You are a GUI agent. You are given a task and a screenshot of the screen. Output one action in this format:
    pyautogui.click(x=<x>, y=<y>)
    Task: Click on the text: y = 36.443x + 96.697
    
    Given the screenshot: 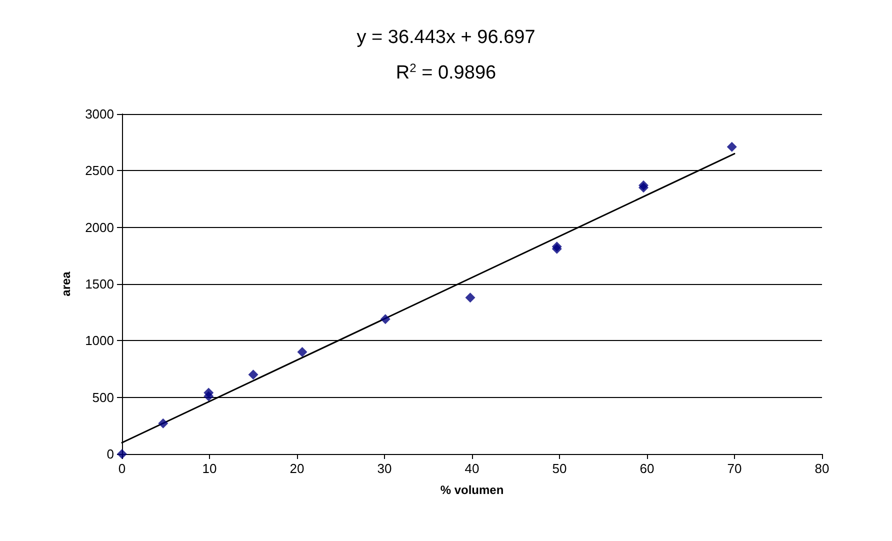 What is the action you would take?
    pyautogui.click(x=446, y=37)
    